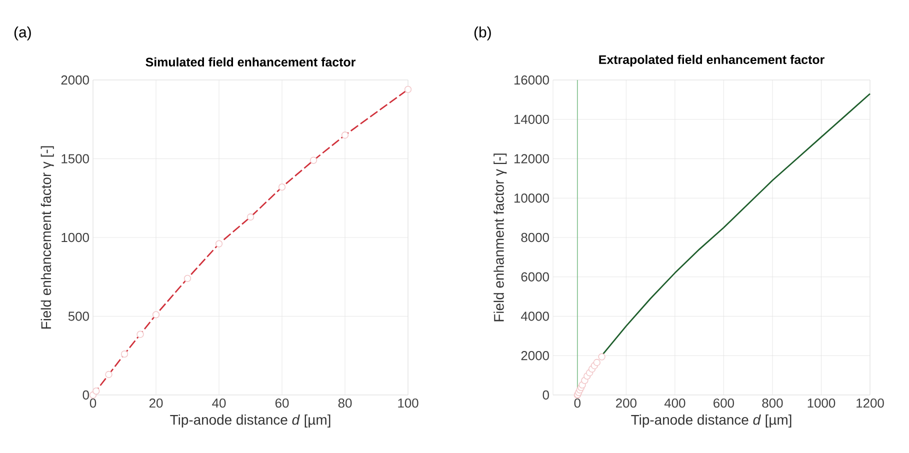 This screenshot has height=453, width=909. I want to click on x-tick-label: 400, so click(675, 403).